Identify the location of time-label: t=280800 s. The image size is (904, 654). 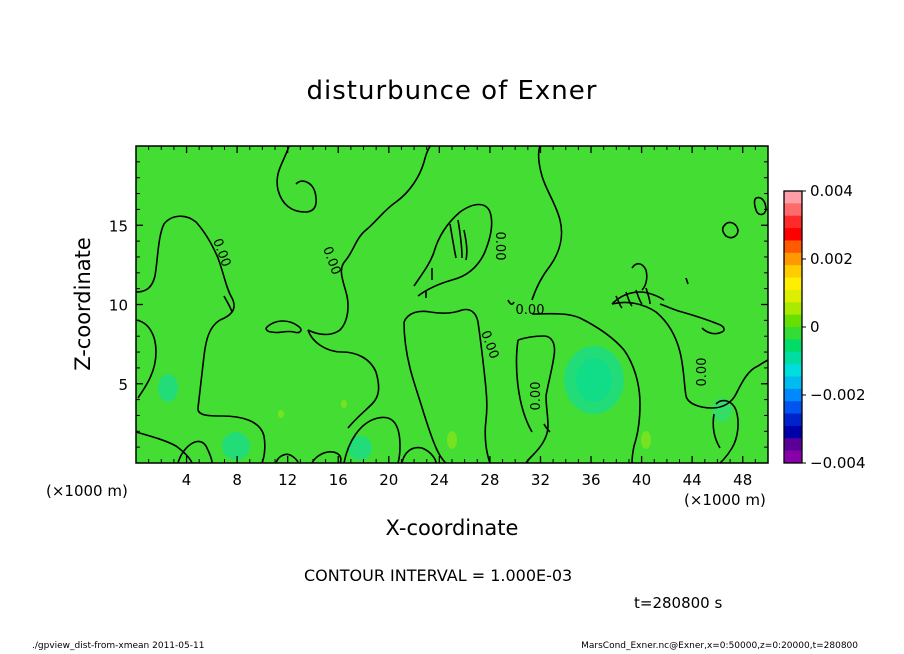
(678, 603).